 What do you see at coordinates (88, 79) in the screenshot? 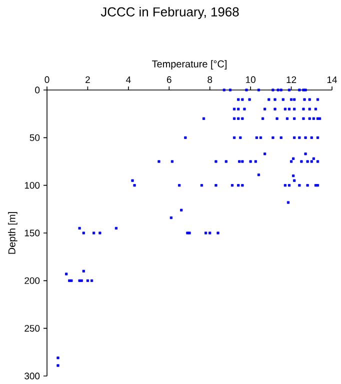
I see `x-tick-label: 2` at bounding box center [88, 79].